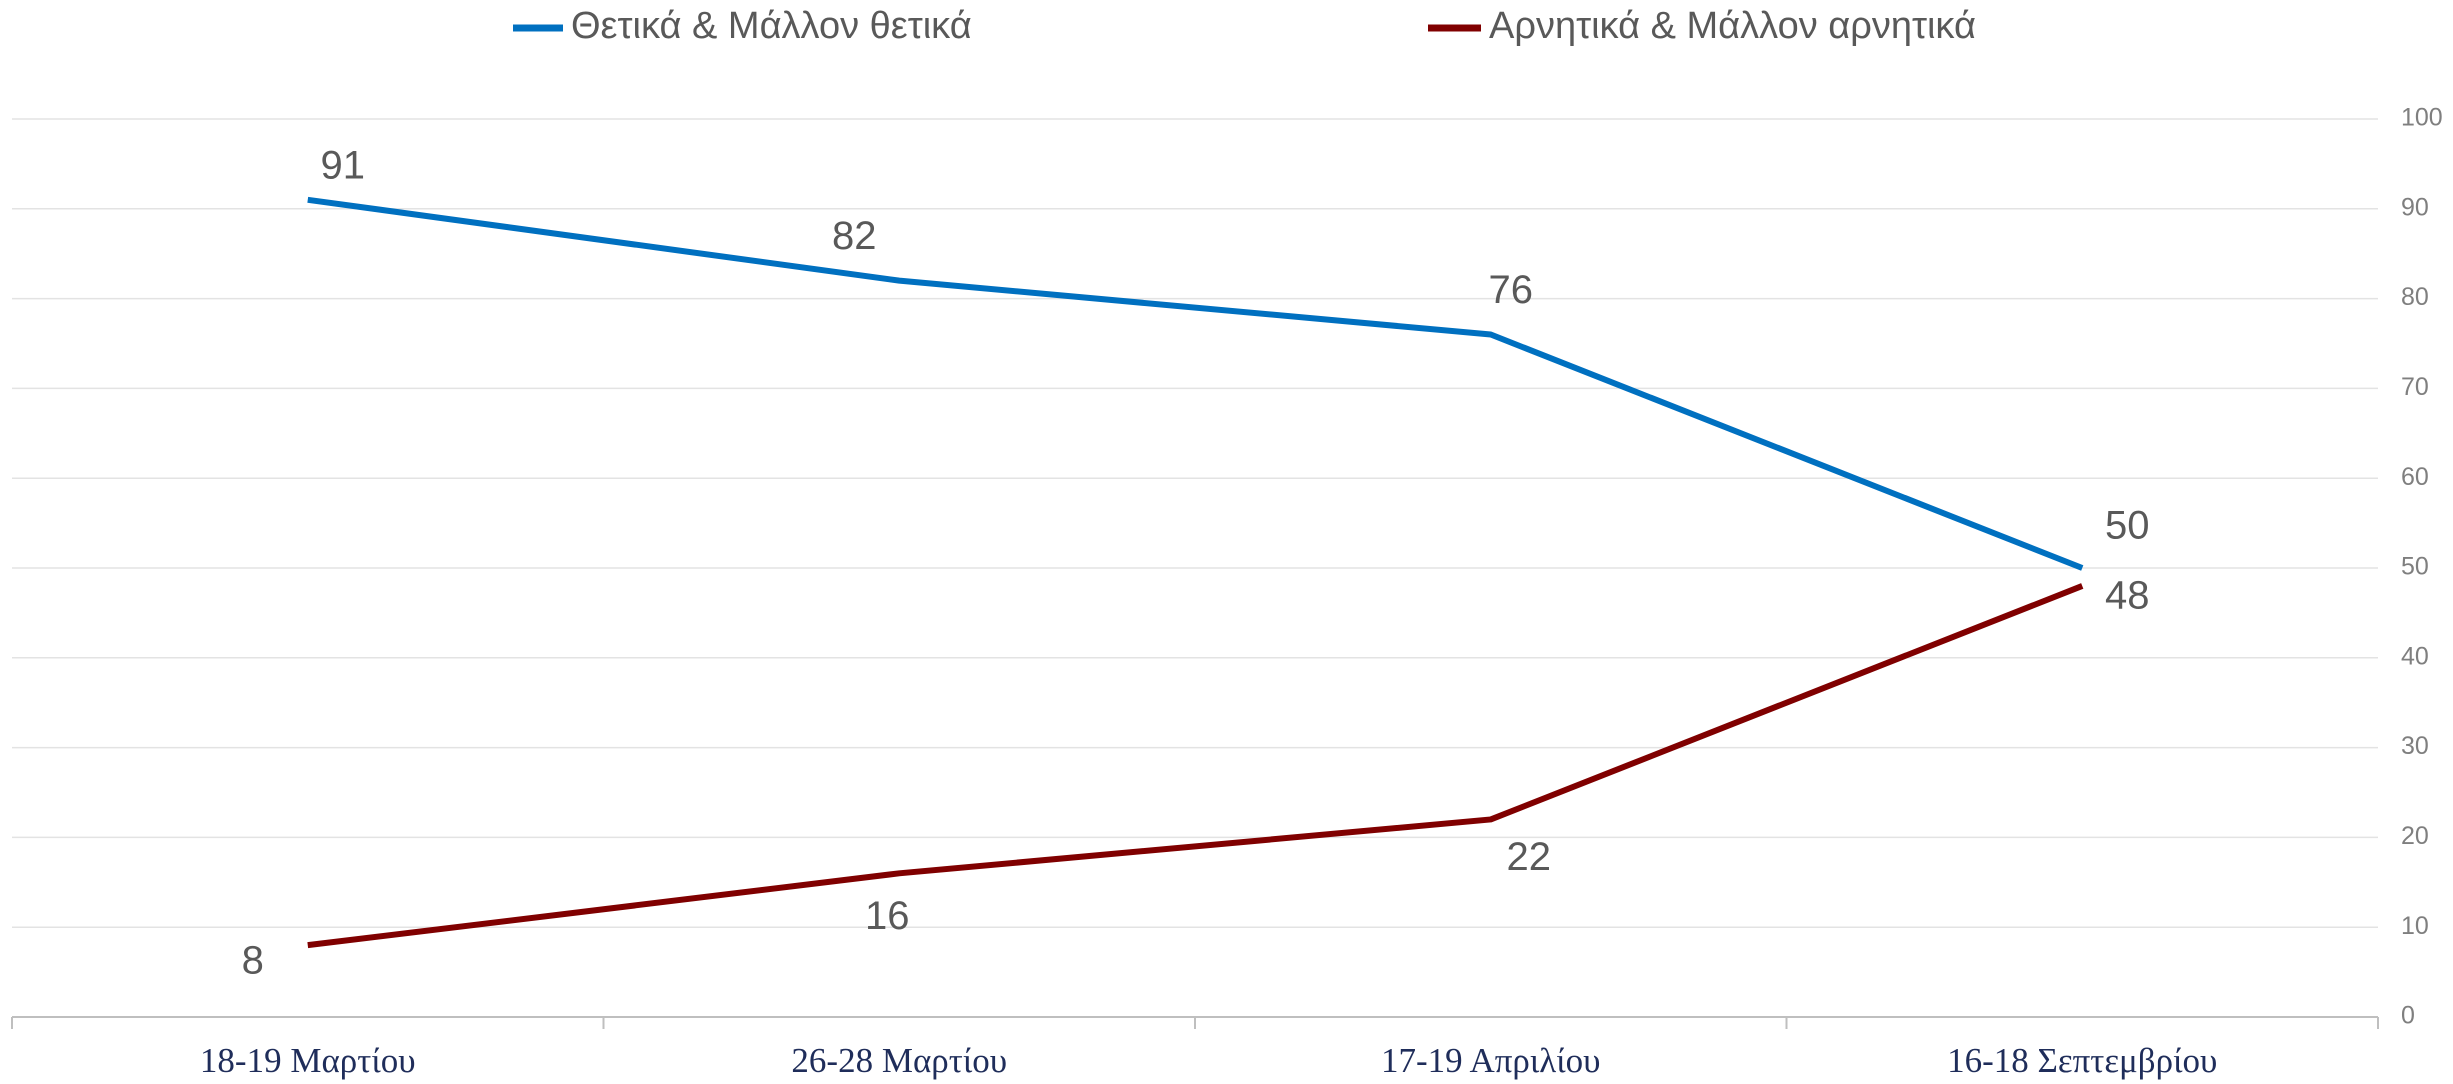 This screenshot has height=1084, width=2453. What do you see at coordinates (1529, 857) in the screenshot?
I see `data-label: 22` at bounding box center [1529, 857].